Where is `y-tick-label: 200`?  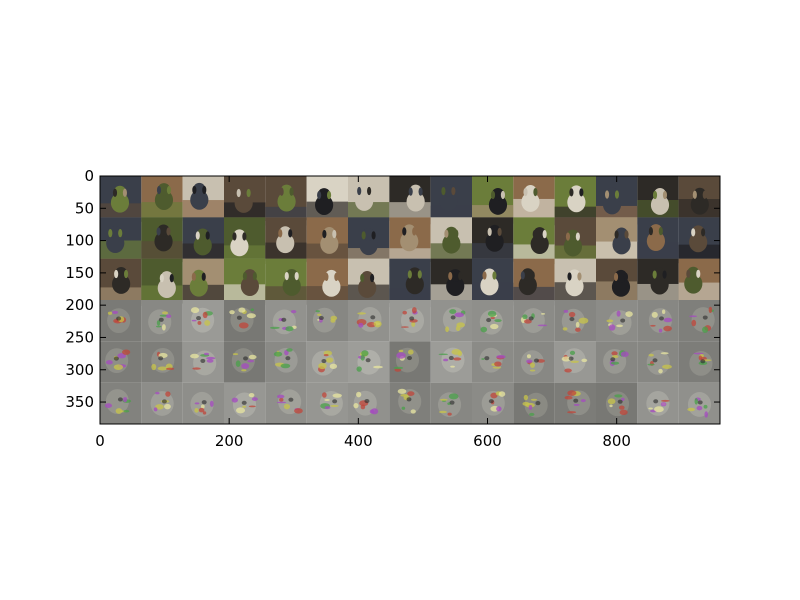
y-tick-label: 200 is located at coordinates (79, 305).